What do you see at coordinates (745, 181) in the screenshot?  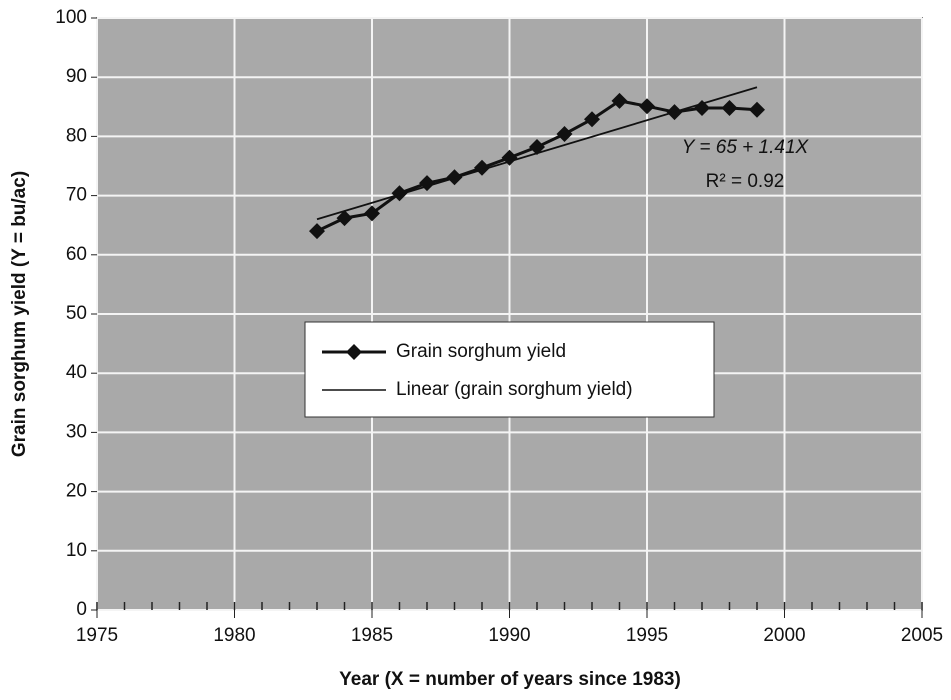 I see `r-squared: R² = 0.92` at bounding box center [745, 181].